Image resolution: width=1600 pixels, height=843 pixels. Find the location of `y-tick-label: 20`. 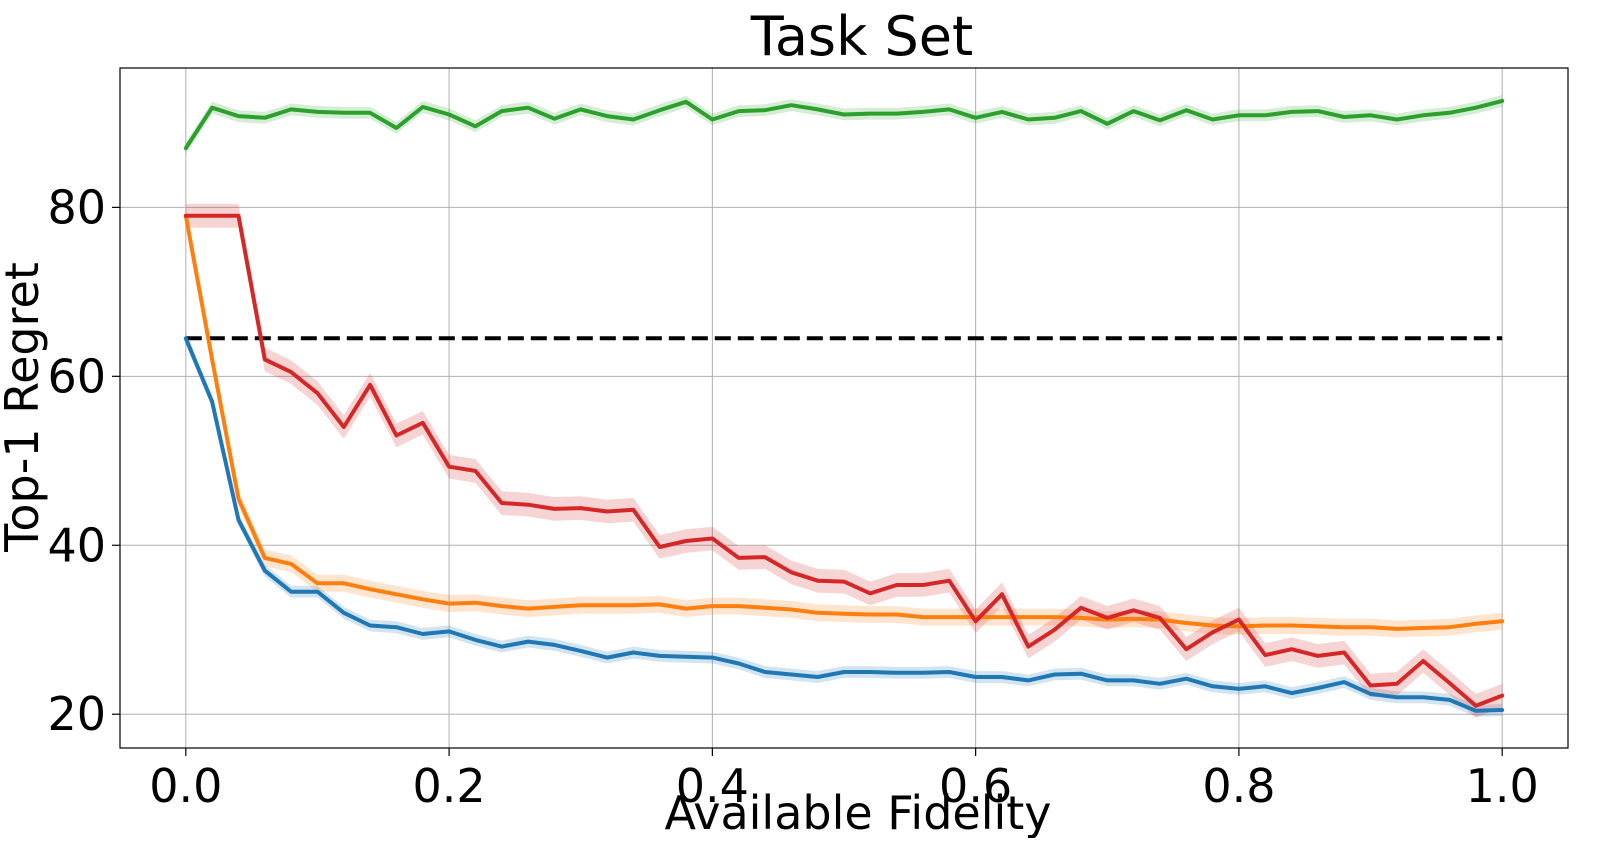

y-tick-label: 20 is located at coordinates (76, 714).